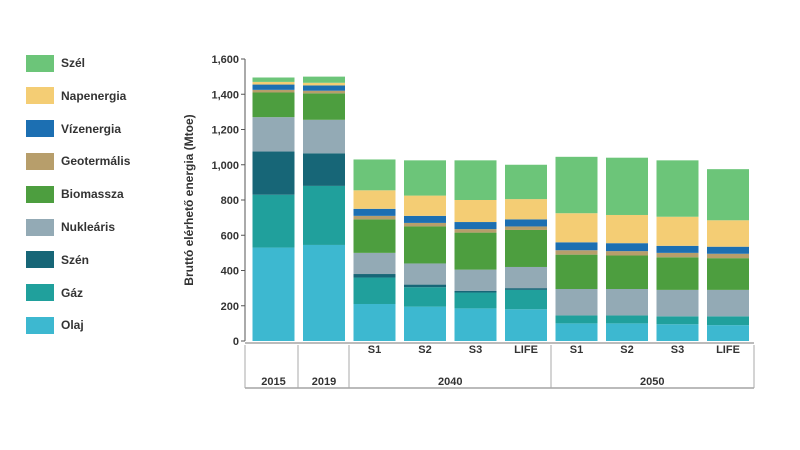  Describe the element at coordinates (96, 161) in the screenshot. I see `legend-label: Geotermális` at that location.